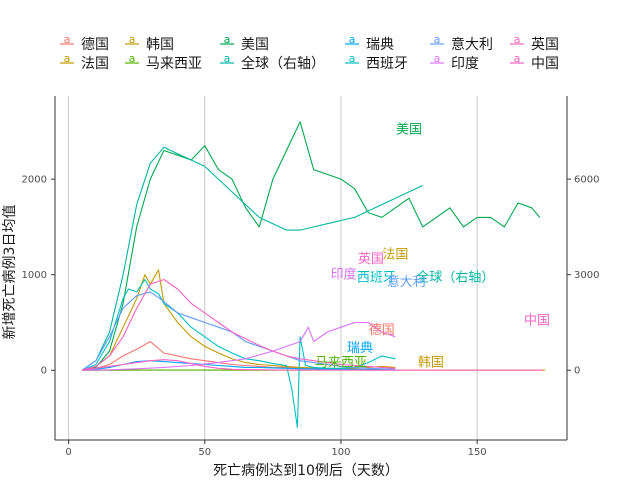  I want to click on legend-glyph-11: a, so click(517, 58).